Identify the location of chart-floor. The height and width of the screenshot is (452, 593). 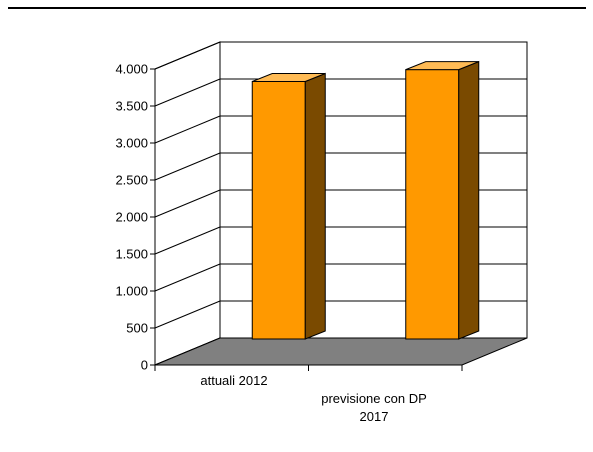
(341, 351).